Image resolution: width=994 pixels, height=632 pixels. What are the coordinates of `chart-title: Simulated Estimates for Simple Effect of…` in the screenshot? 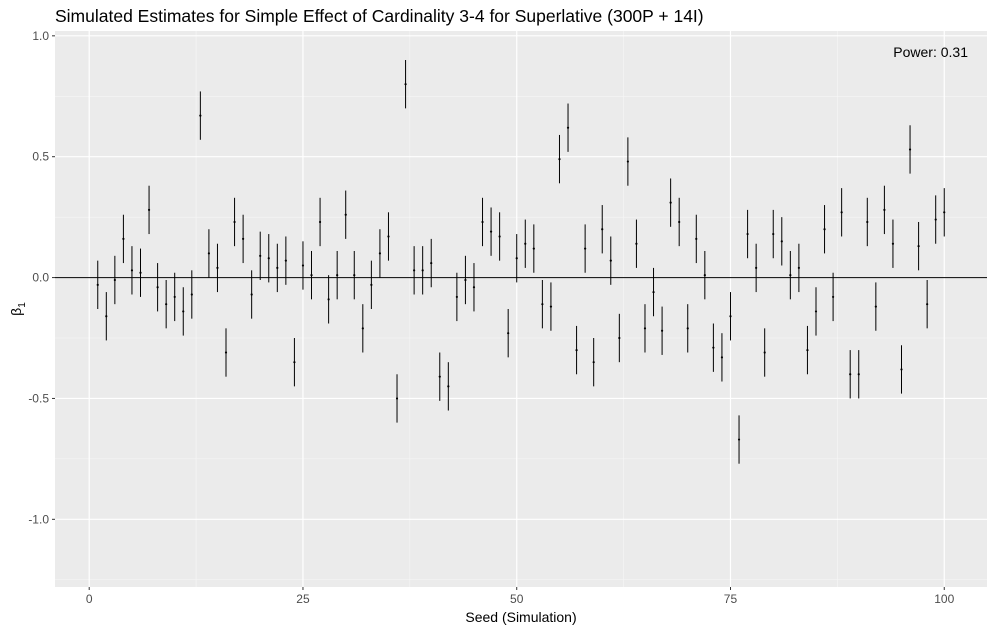 It's located at (379, 16).